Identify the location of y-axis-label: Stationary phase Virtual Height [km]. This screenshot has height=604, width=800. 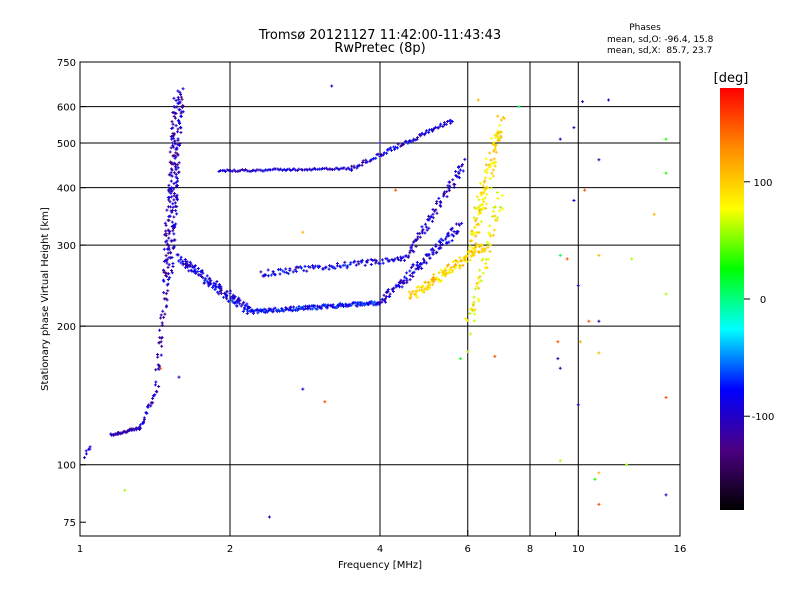
(45, 299).